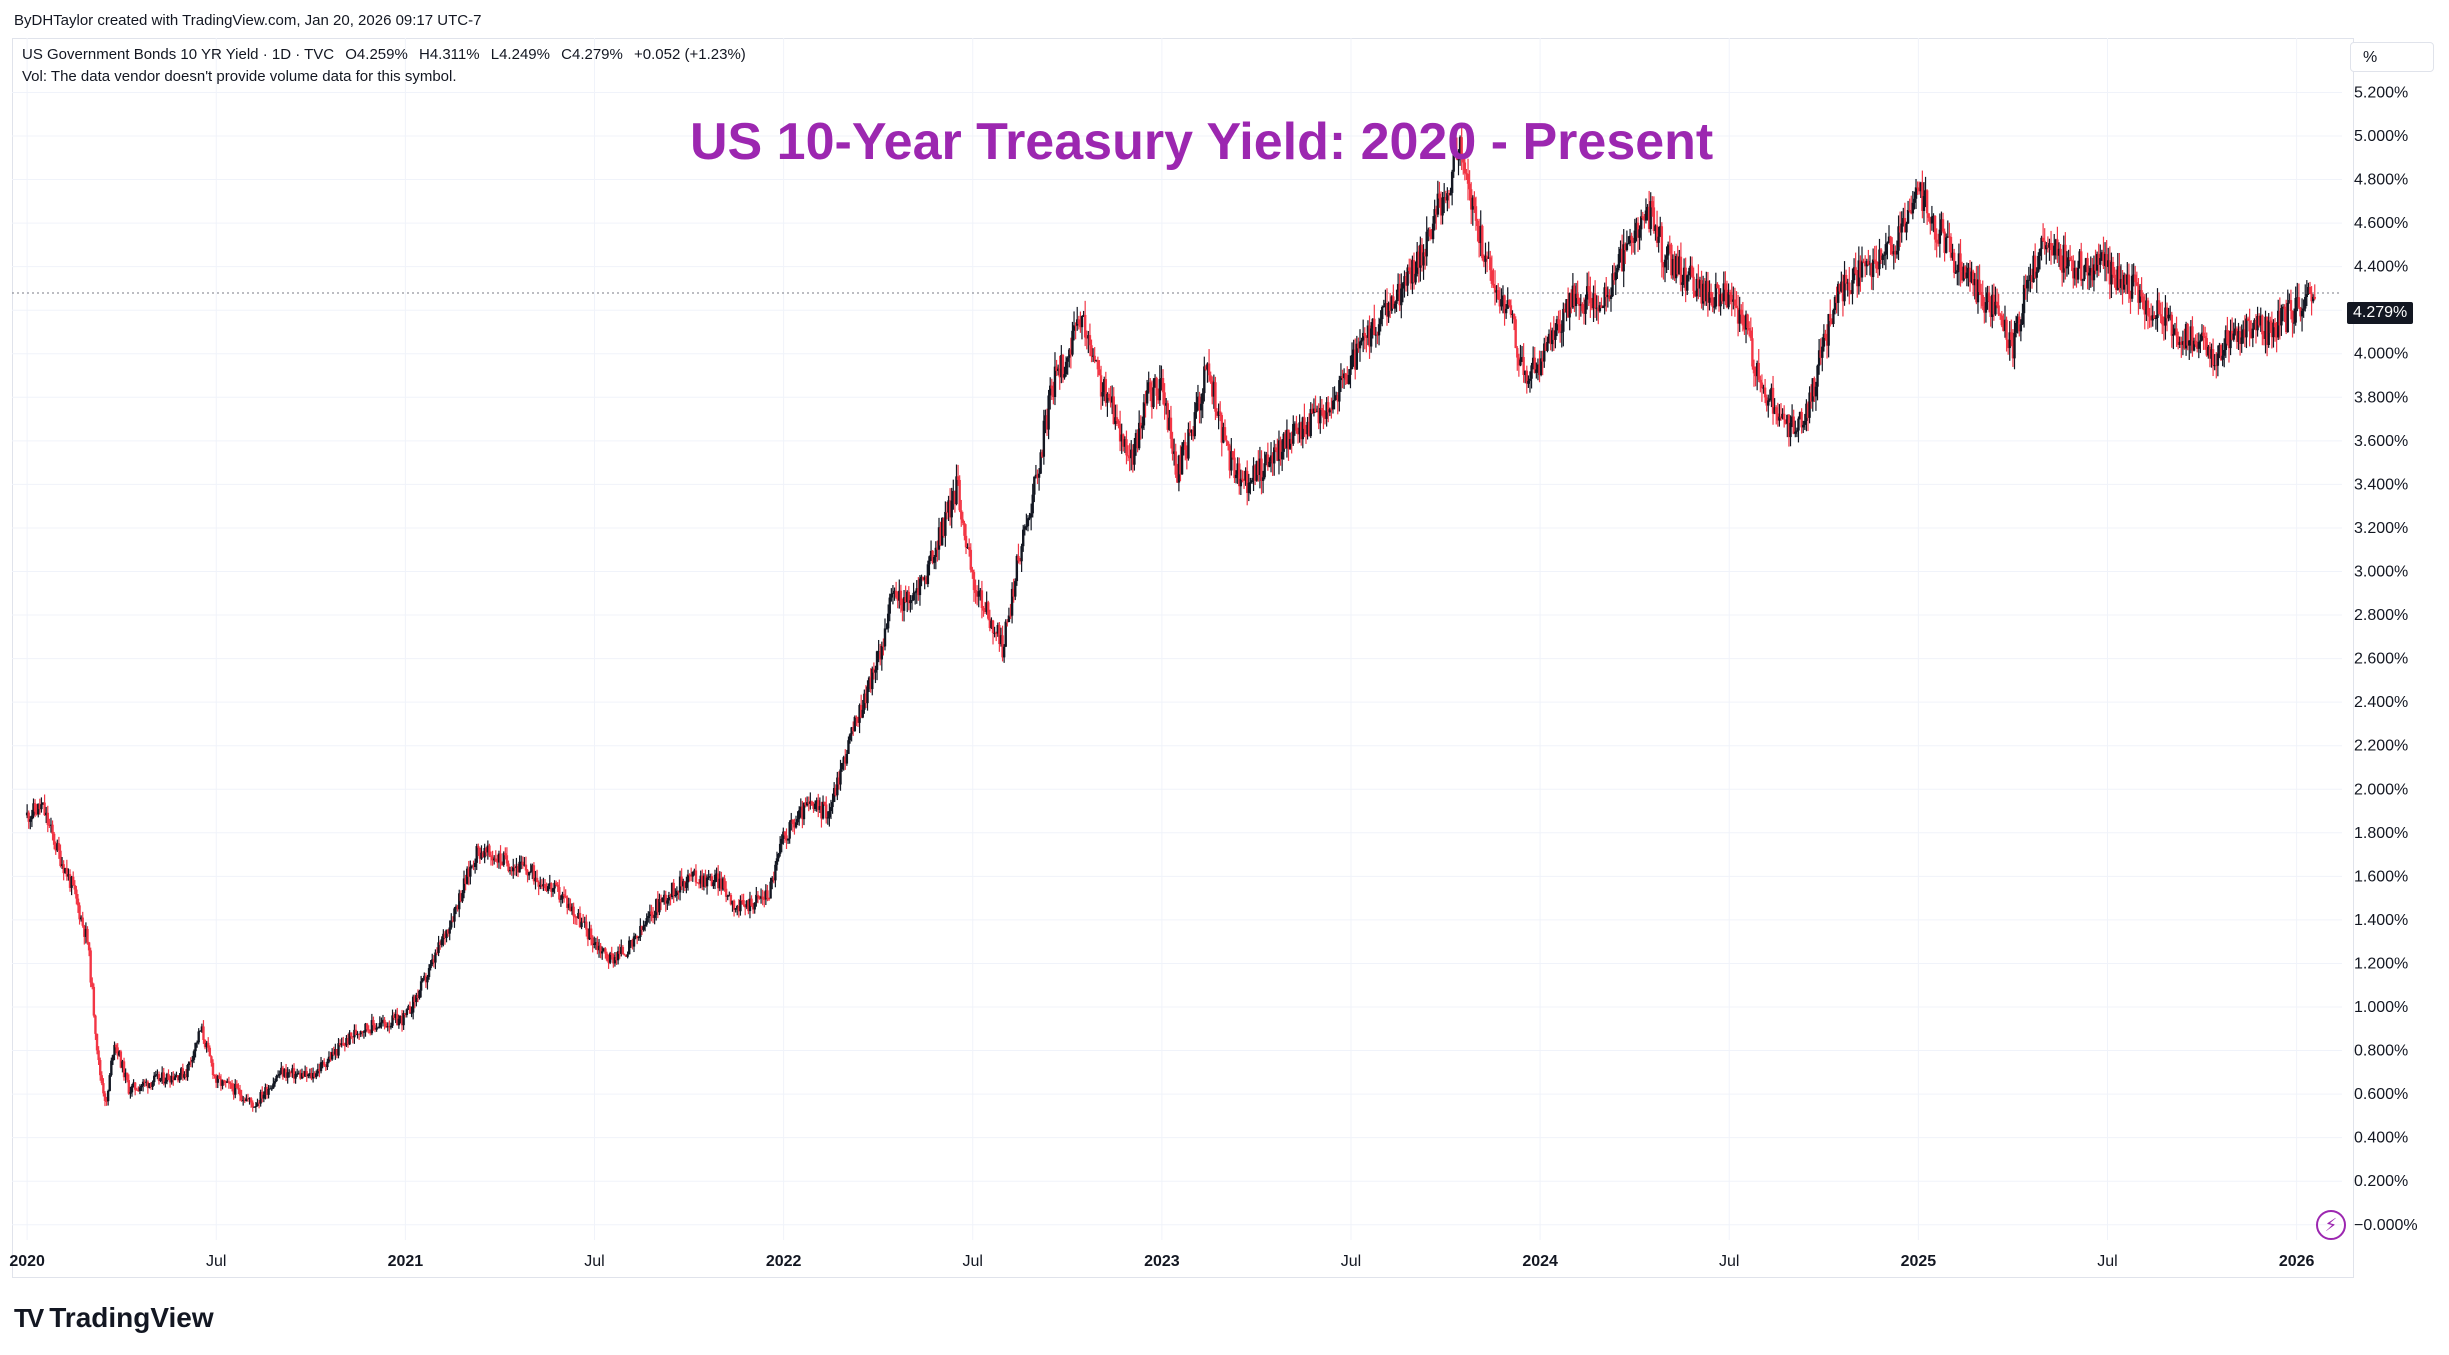  I want to click on lightning-icon: ⚡, so click(2331, 1225).